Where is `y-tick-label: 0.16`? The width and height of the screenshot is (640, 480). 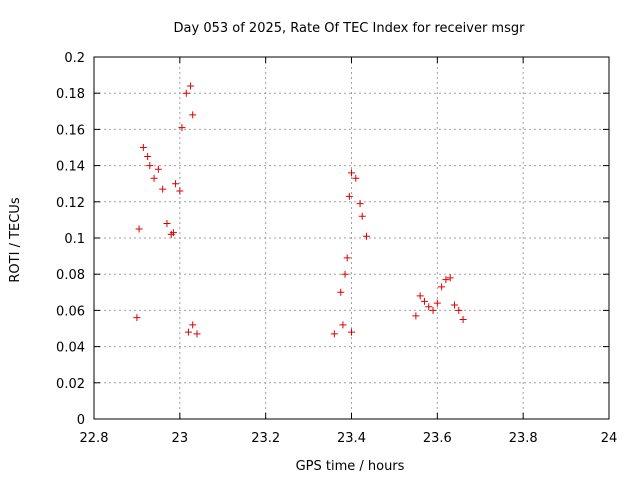
y-tick-label: 0.16 is located at coordinates (70, 130).